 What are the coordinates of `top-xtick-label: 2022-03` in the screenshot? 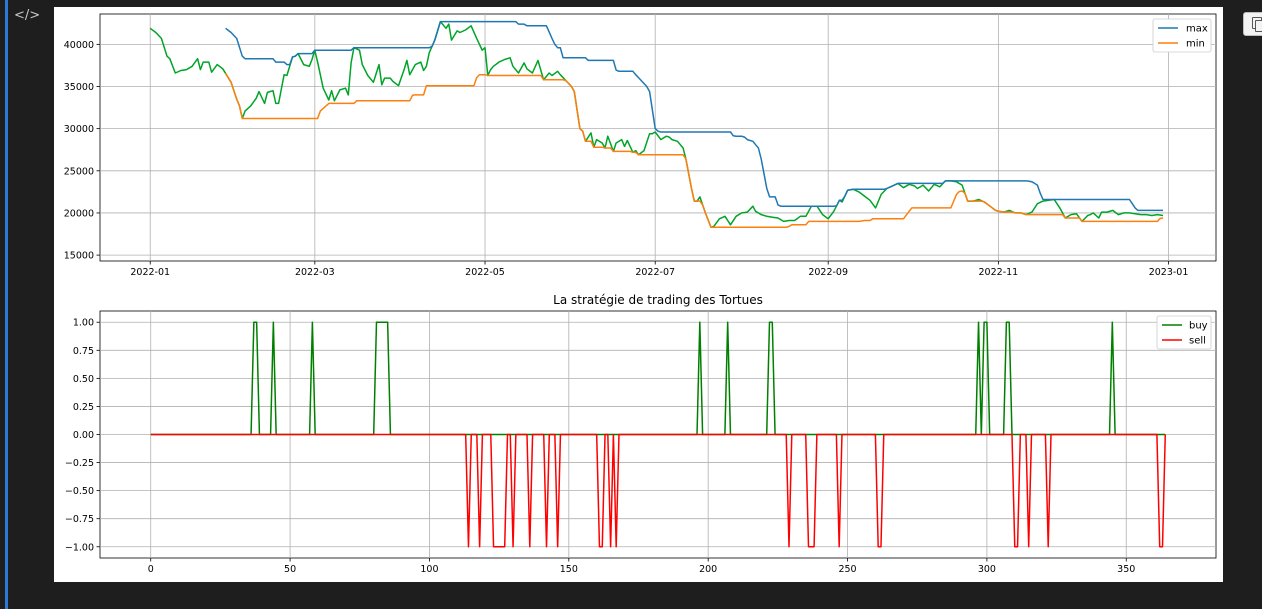 It's located at (315, 272).